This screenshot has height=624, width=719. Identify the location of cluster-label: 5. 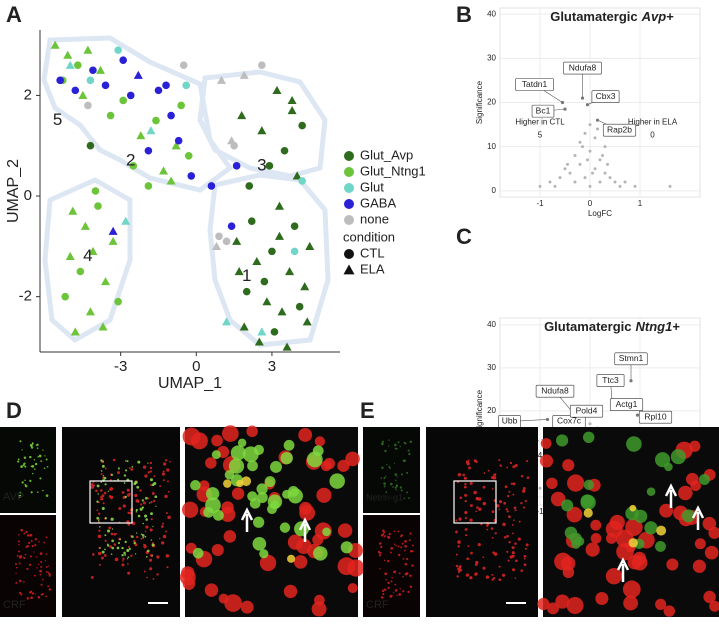
(57, 119).